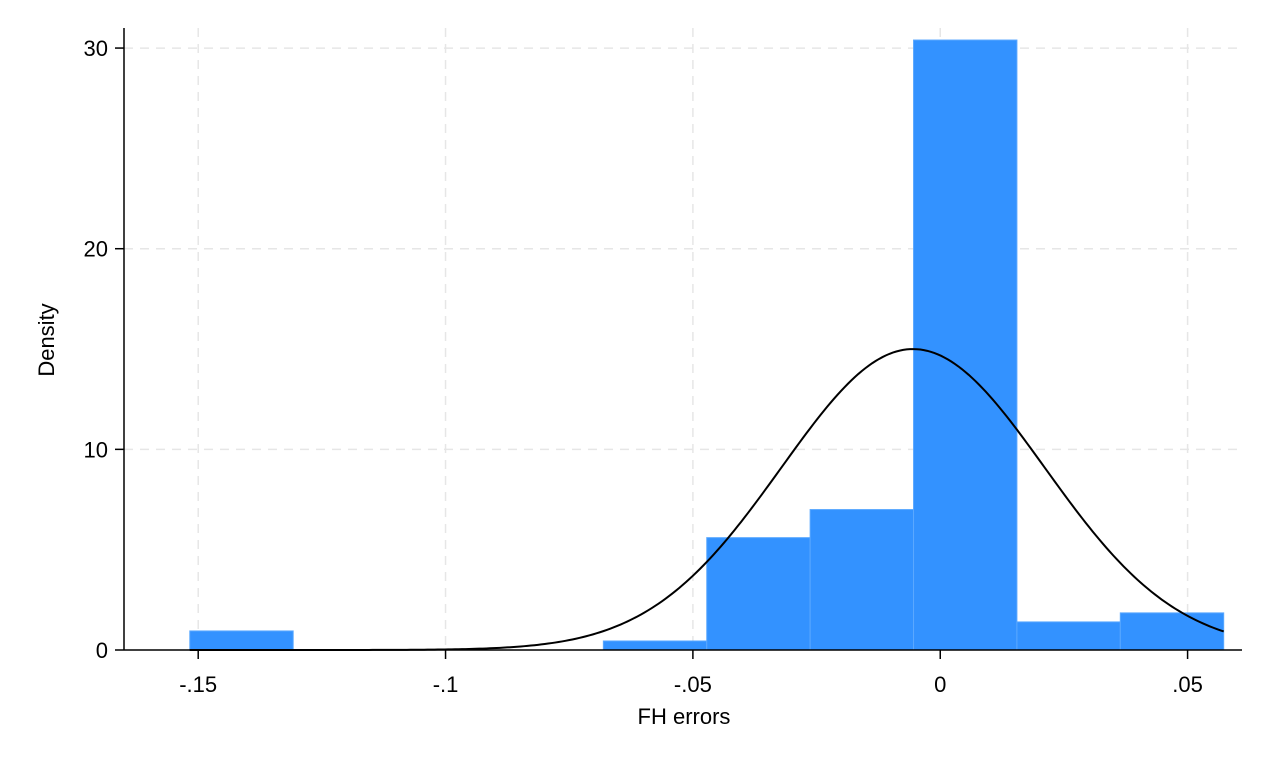 The width and height of the screenshot is (1271, 767). I want to click on y-tick-label: 10, so click(96, 449).